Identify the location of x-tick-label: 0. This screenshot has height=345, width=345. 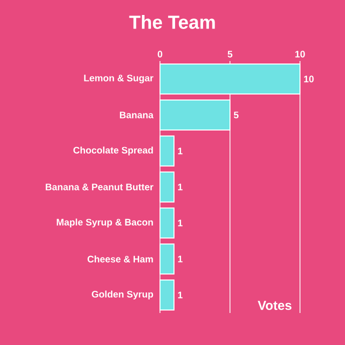
(160, 54).